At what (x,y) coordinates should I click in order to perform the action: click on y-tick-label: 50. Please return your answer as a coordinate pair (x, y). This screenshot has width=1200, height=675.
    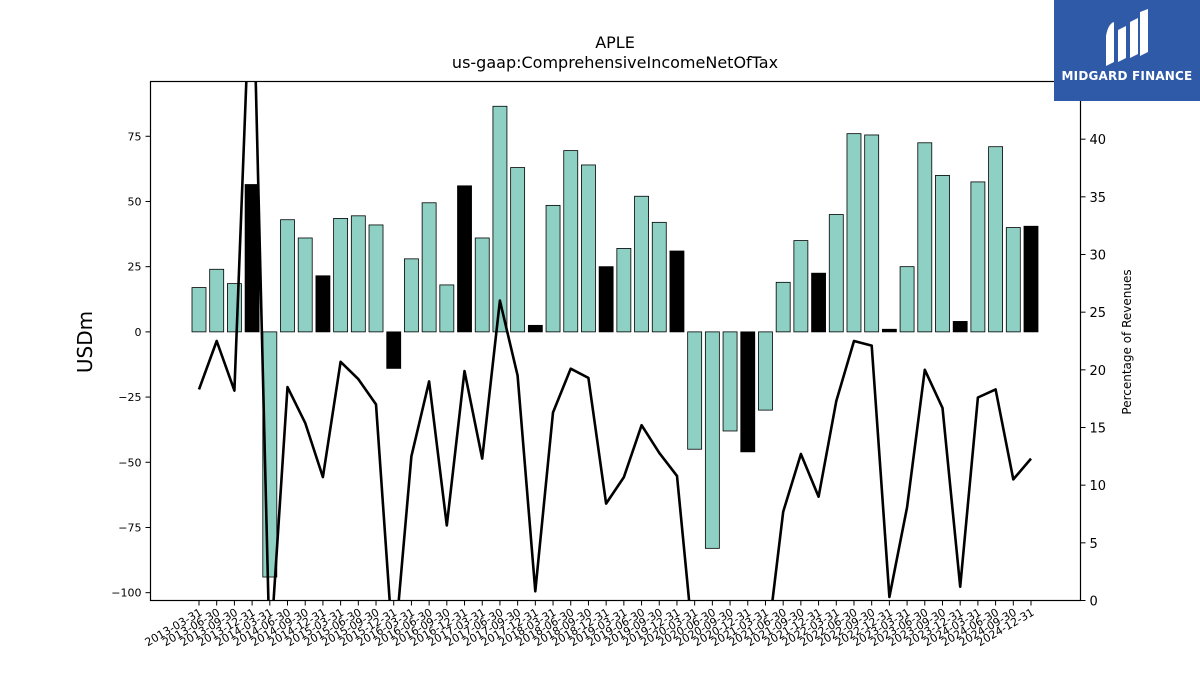
    Looking at the image, I should click on (135, 201).